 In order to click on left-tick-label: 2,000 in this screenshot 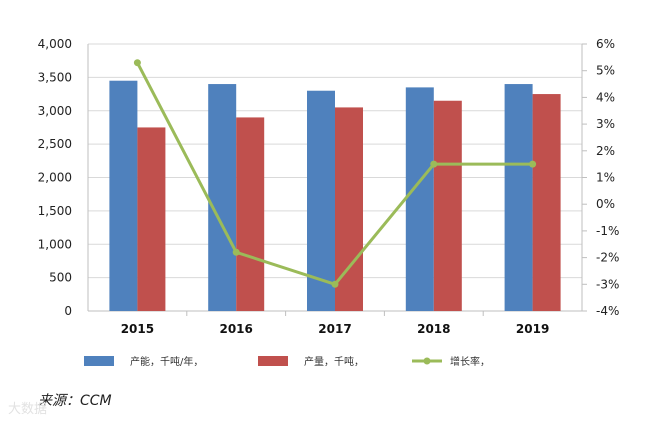, I will do `click(55, 178)`.